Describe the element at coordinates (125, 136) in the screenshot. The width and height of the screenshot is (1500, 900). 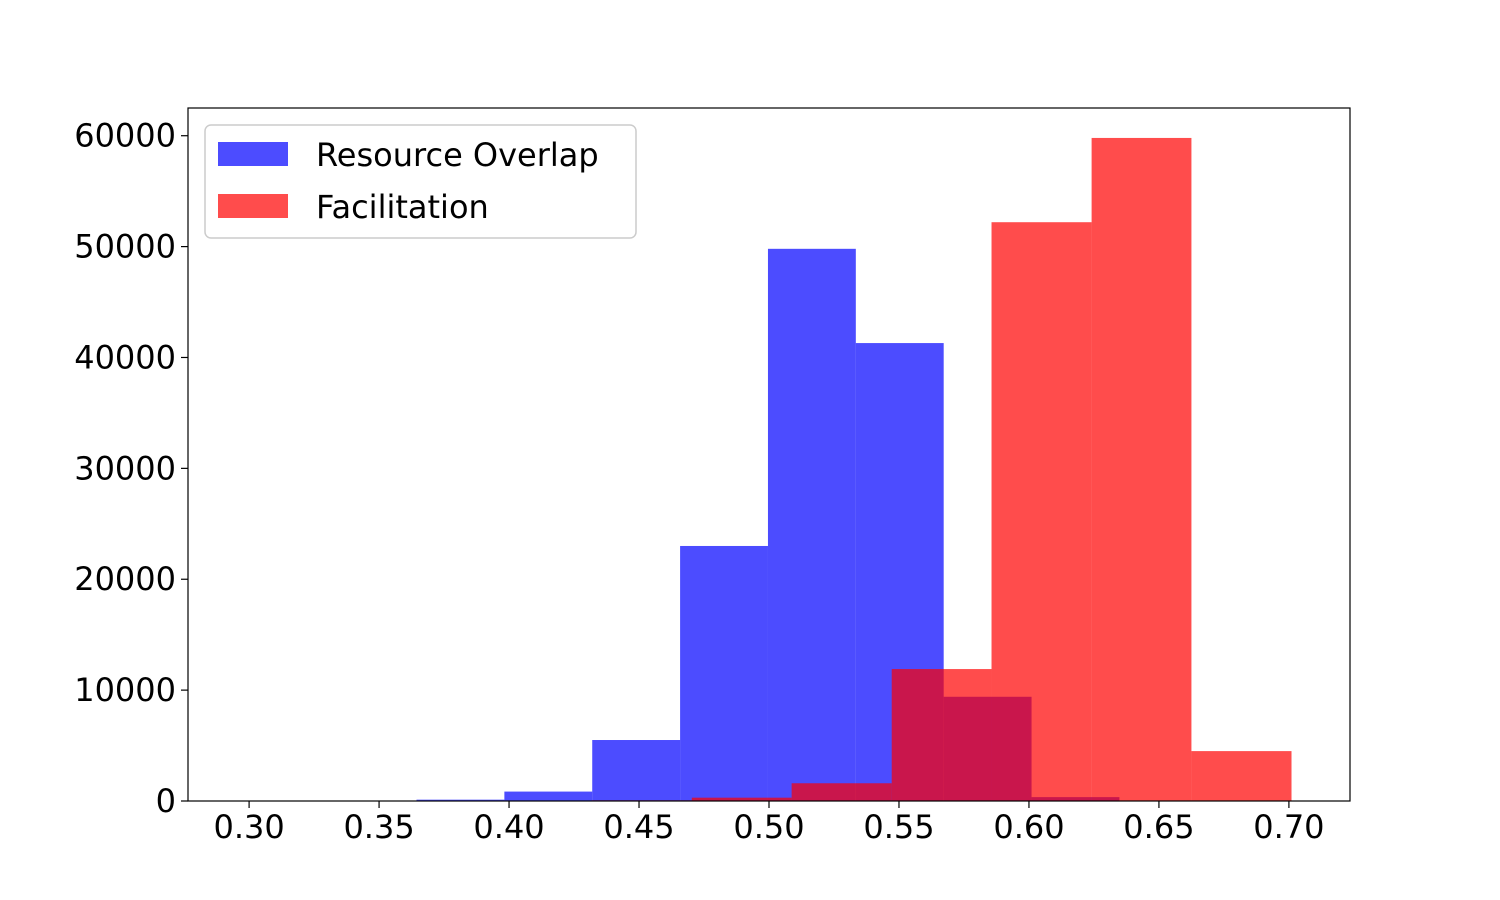
I see `y-tick-label: 60000` at that location.